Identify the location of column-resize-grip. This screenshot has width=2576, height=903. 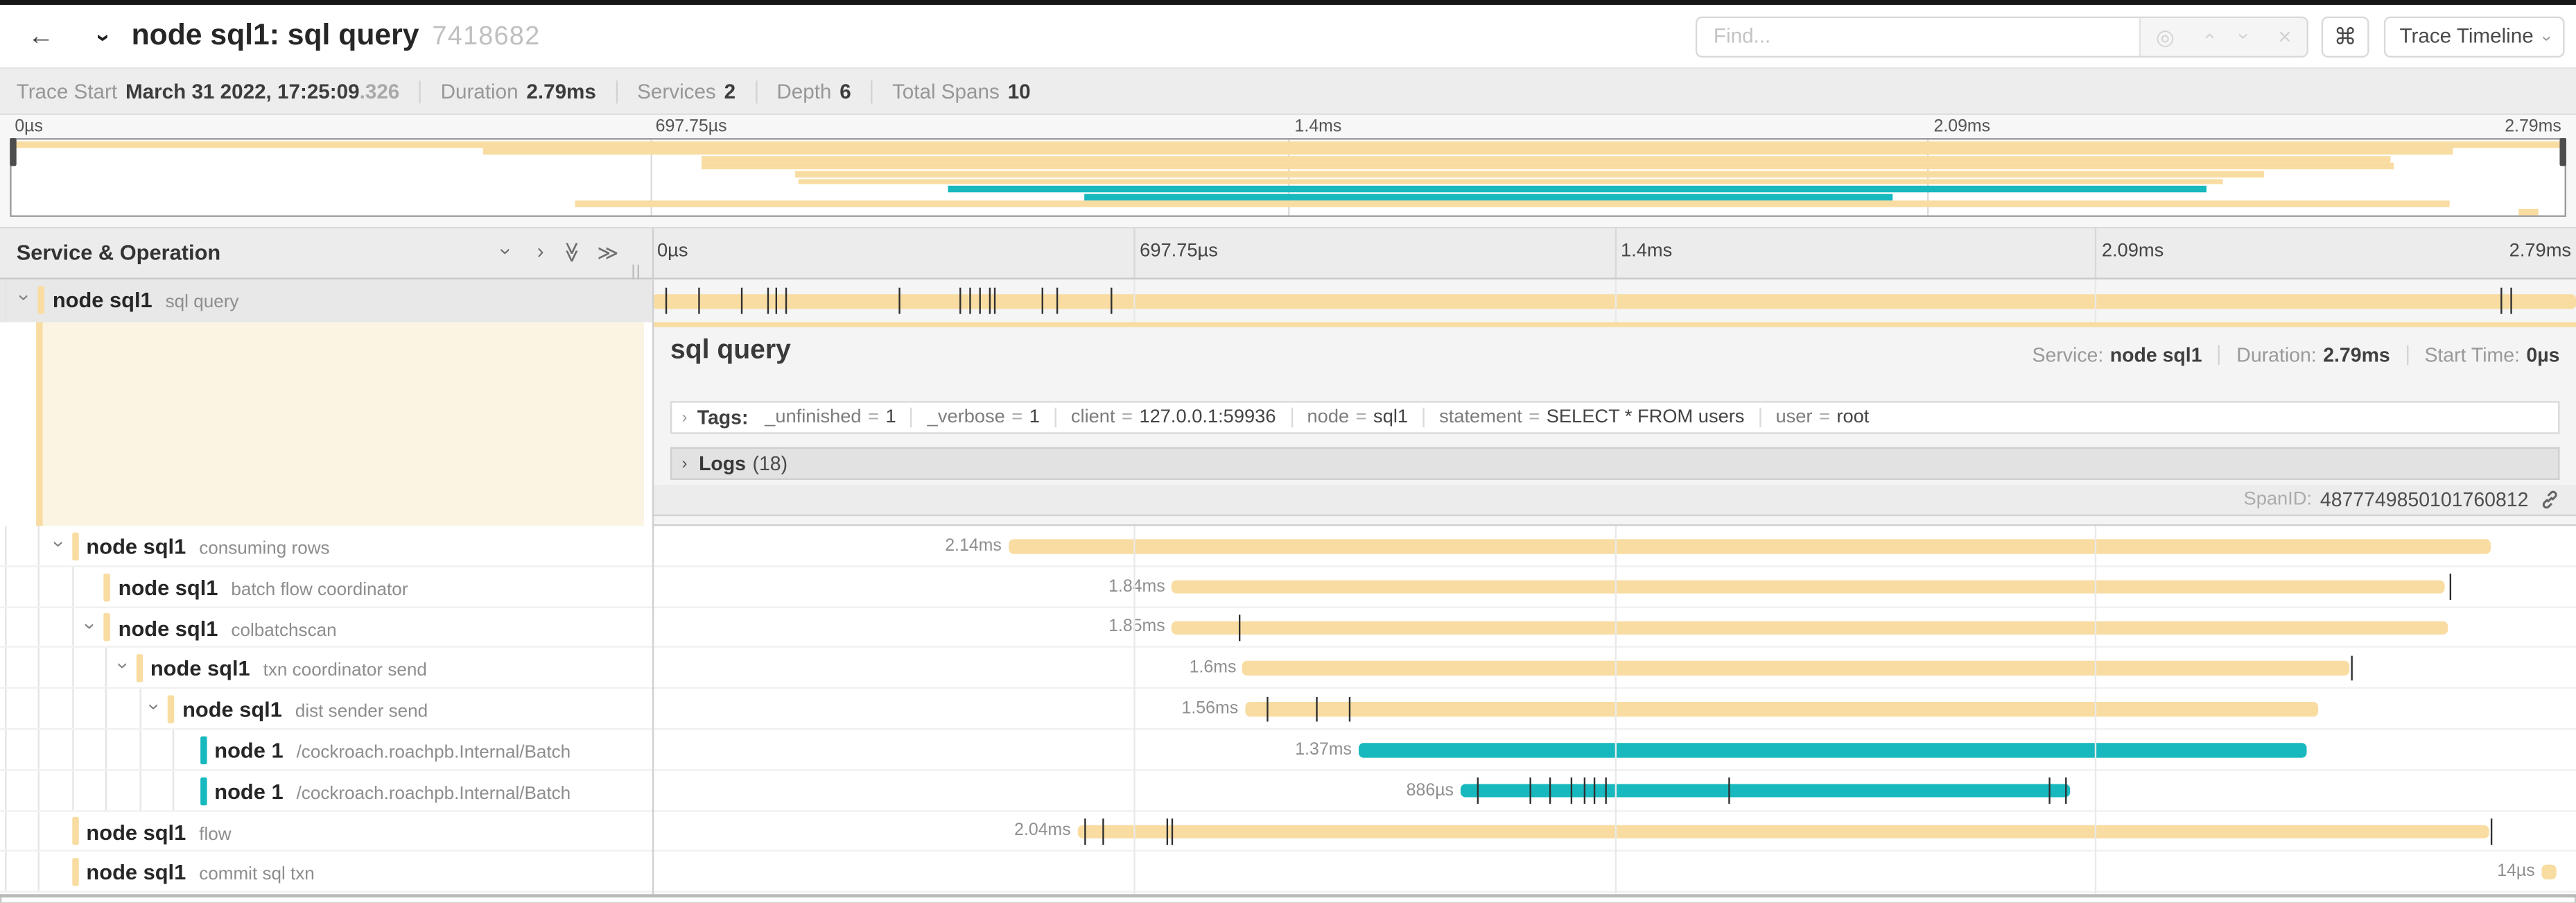
(637, 273).